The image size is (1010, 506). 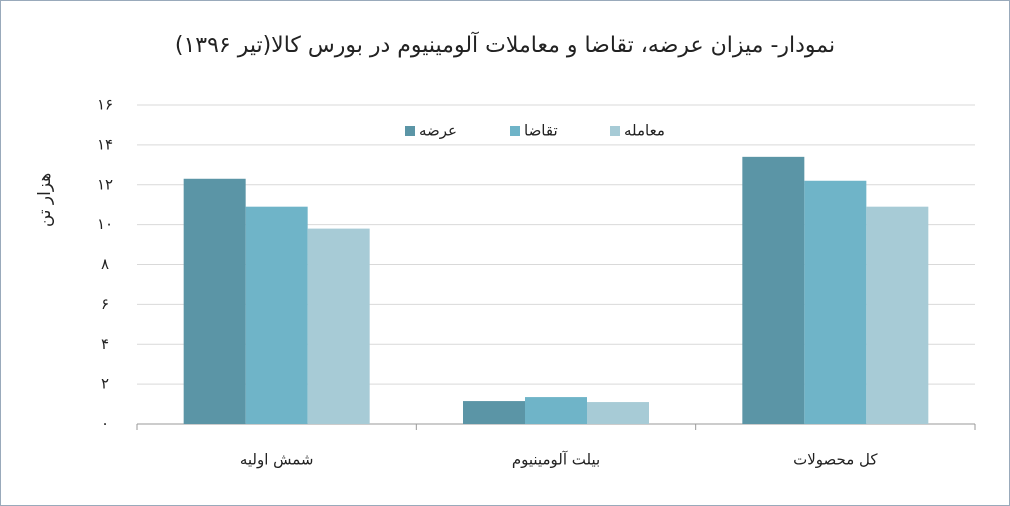 I want to click on y-tick-label: ۱۴, so click(x=105, y=144).